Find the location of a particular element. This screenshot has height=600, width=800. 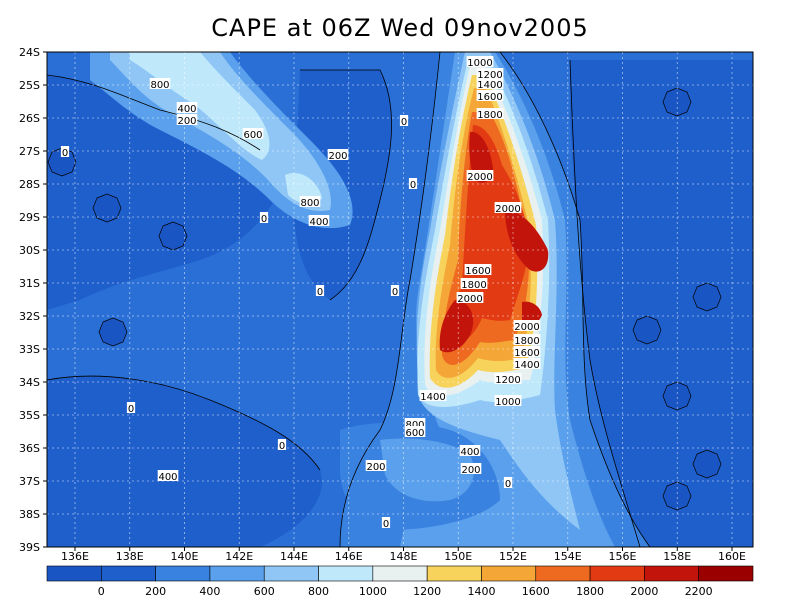

lat-tick-label: 33S is located at coordinates (29, 349).